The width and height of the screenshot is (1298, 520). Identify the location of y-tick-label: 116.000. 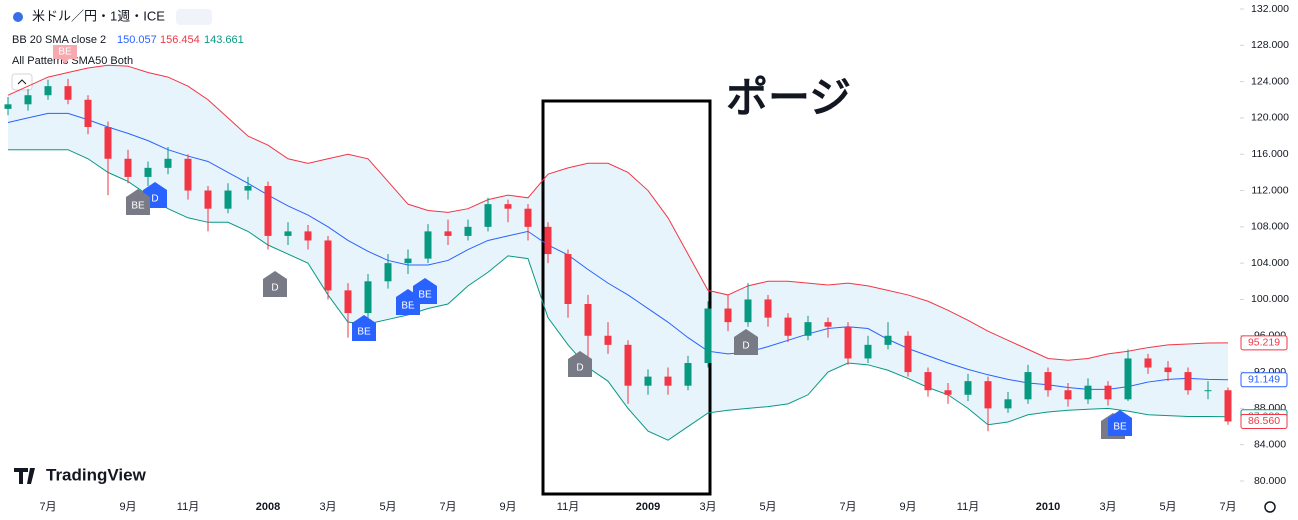
(1269, 154).